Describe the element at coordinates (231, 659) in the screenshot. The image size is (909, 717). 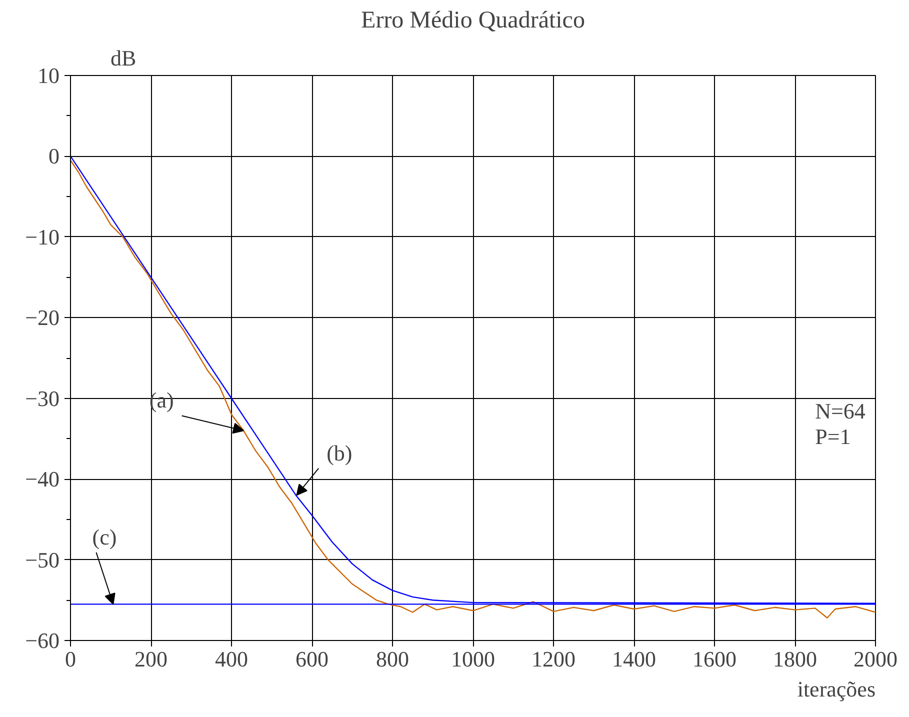
I see `x-tick-label: 400` at that location.